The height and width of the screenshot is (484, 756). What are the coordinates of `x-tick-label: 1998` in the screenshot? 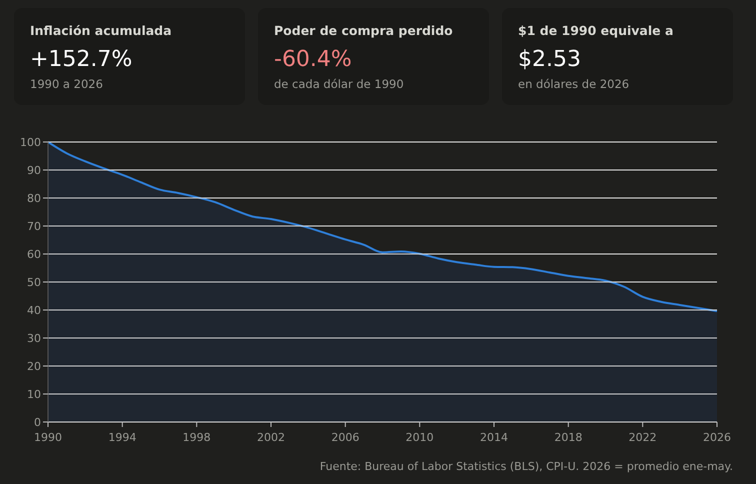 It's located at (196, 437).